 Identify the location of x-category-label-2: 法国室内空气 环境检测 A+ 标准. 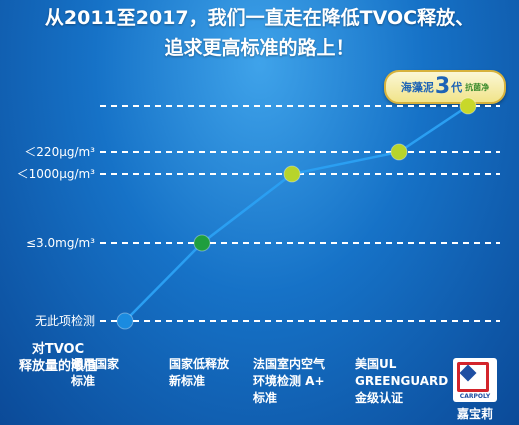
(297, 381).